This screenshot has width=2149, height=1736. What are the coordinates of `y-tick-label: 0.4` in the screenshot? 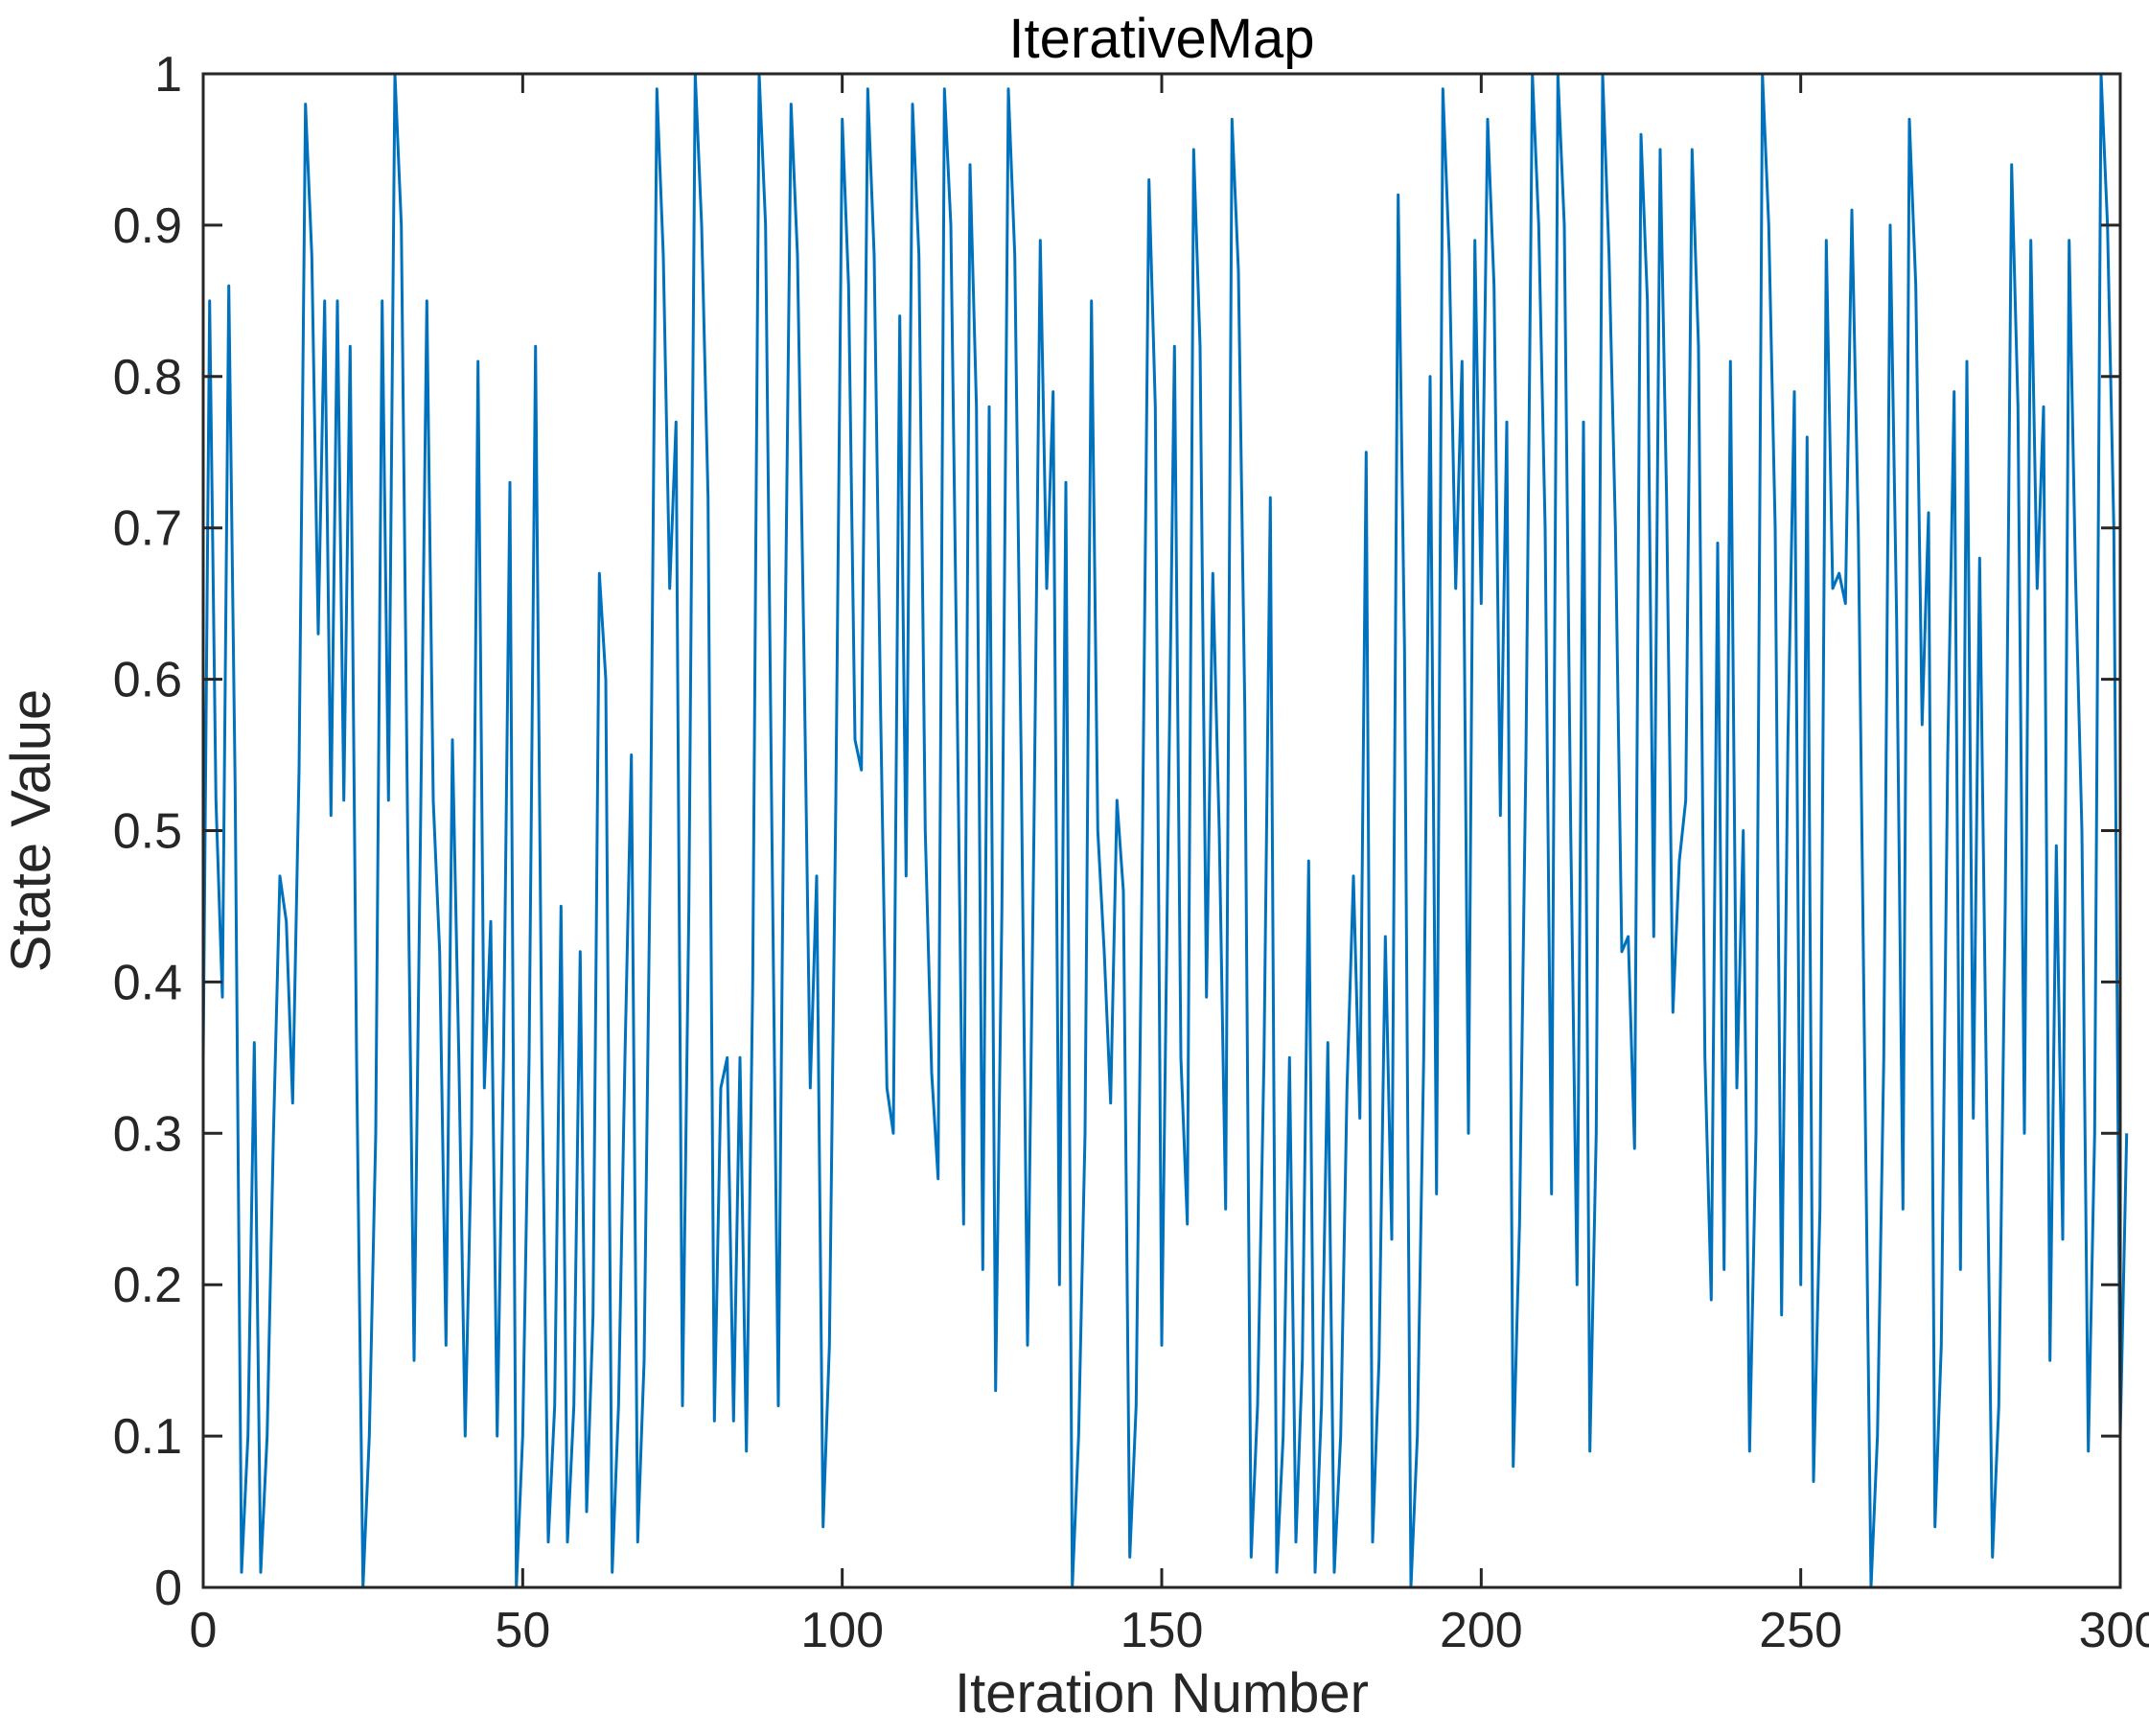 It's located at (147, 982).